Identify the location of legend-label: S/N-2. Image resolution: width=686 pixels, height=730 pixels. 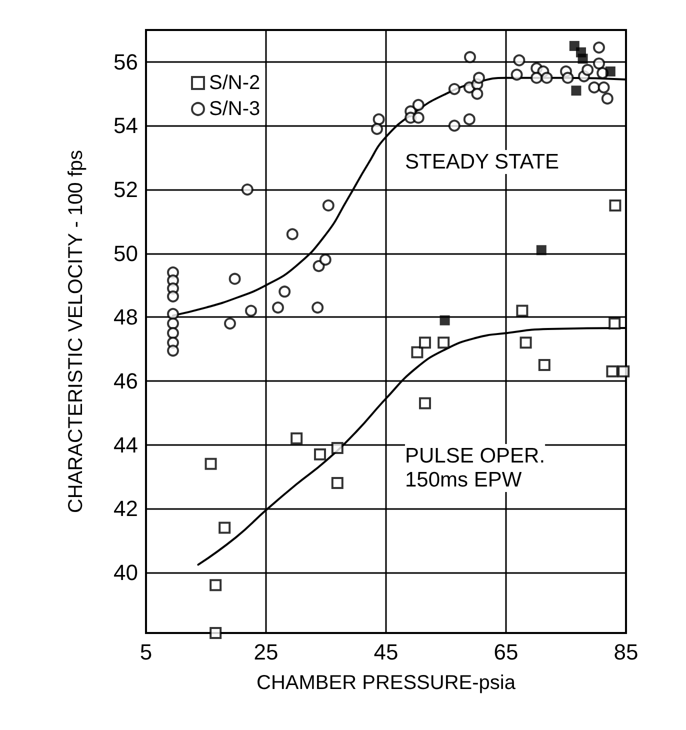
(234, 83).